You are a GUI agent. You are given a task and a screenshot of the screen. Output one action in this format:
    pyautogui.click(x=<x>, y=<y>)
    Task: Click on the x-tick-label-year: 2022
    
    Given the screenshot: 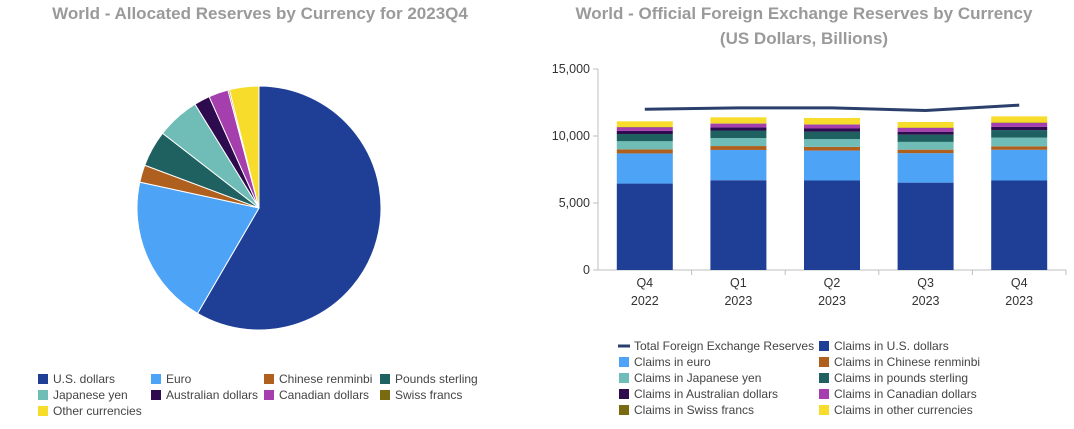 What is the action you would take?
    pyautogui.click(x=645, y=301)
    